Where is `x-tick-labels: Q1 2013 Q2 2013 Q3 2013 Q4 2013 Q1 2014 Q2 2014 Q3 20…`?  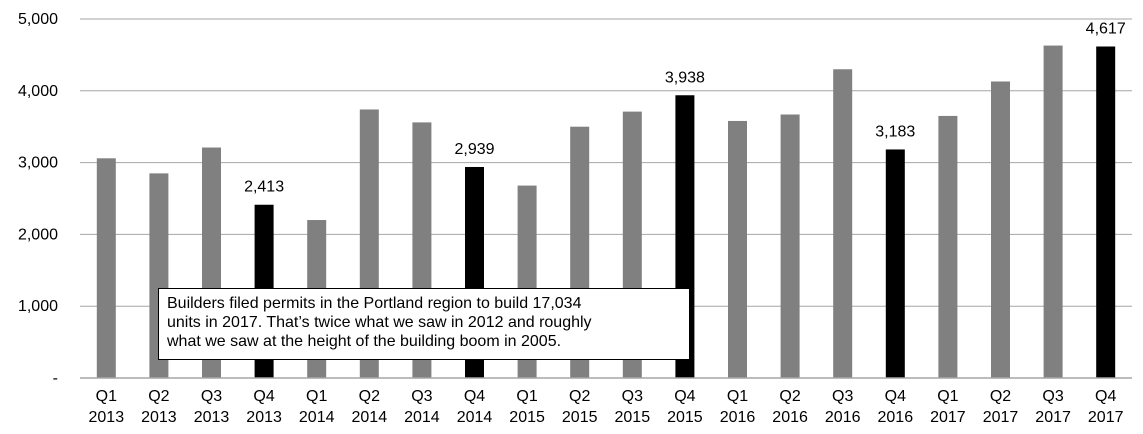 x-tick-labels: Q1 2013 Q2 2013 Q3 2013 Q4 2013 Q1 2014 Q2 2014 Q3 20… is located at coordinates (606, 407).